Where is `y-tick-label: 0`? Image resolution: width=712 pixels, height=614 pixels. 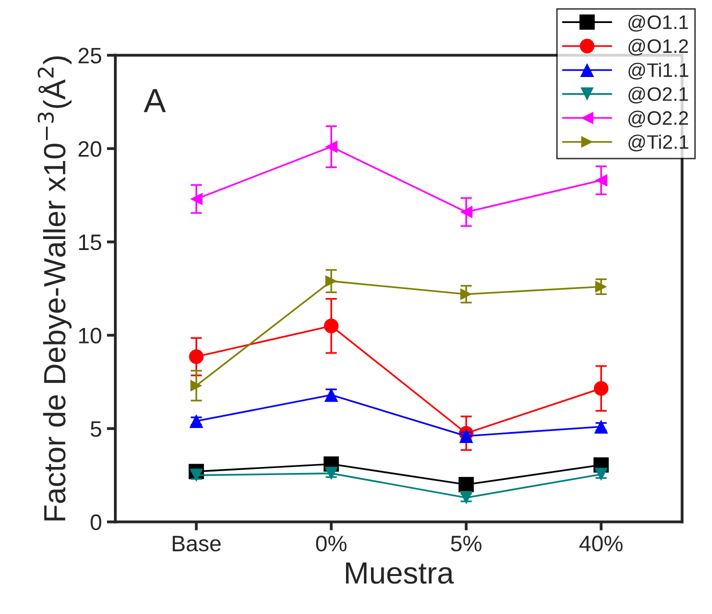
y-tick-label: 0 is located at coordinates (96, 522).